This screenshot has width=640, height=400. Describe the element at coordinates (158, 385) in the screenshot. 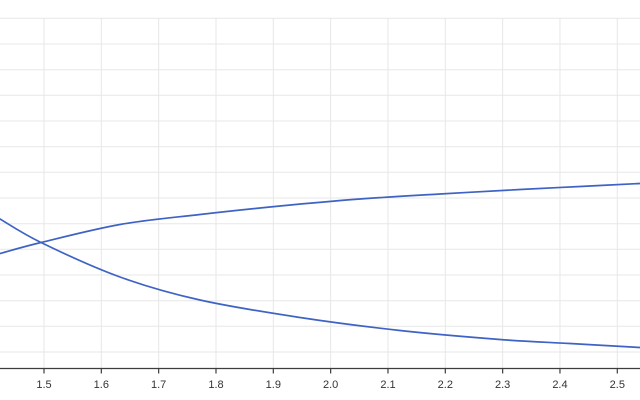

I see `x-tick-label: 1.7` at that location.